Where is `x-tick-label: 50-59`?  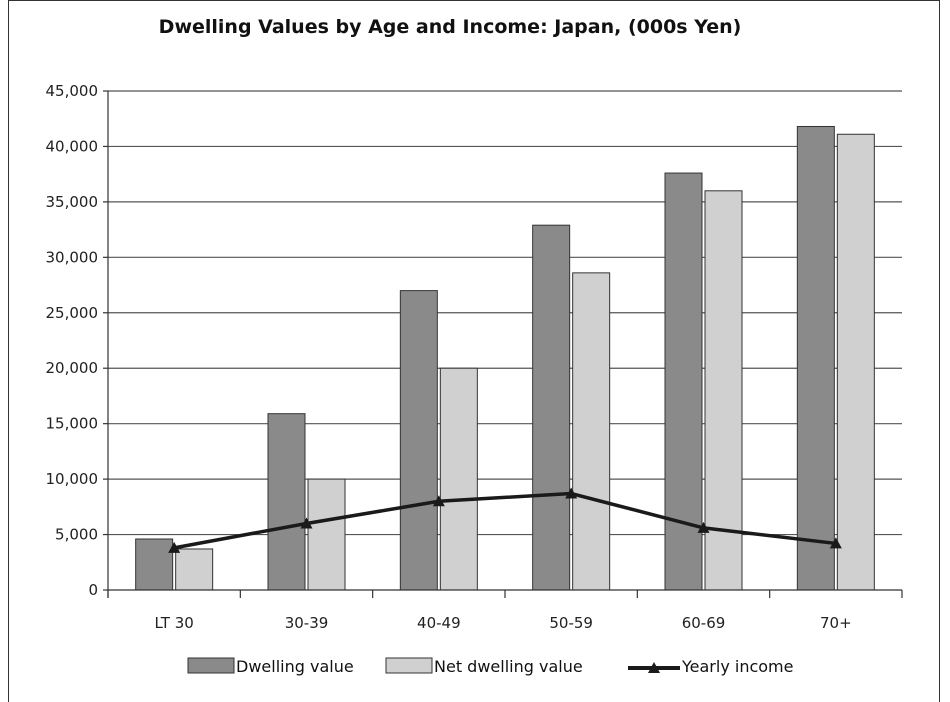
x-tick-label: 50-59 is located at coordinates (571, 623).